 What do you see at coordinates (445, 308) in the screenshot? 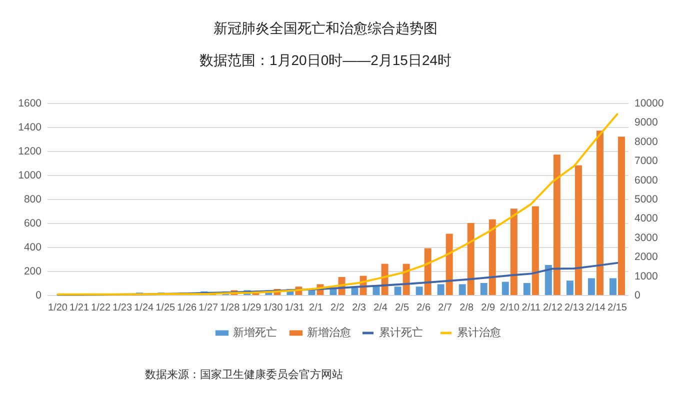
I see `x-tick-label: 2/7` at bounding box center [445, 308].